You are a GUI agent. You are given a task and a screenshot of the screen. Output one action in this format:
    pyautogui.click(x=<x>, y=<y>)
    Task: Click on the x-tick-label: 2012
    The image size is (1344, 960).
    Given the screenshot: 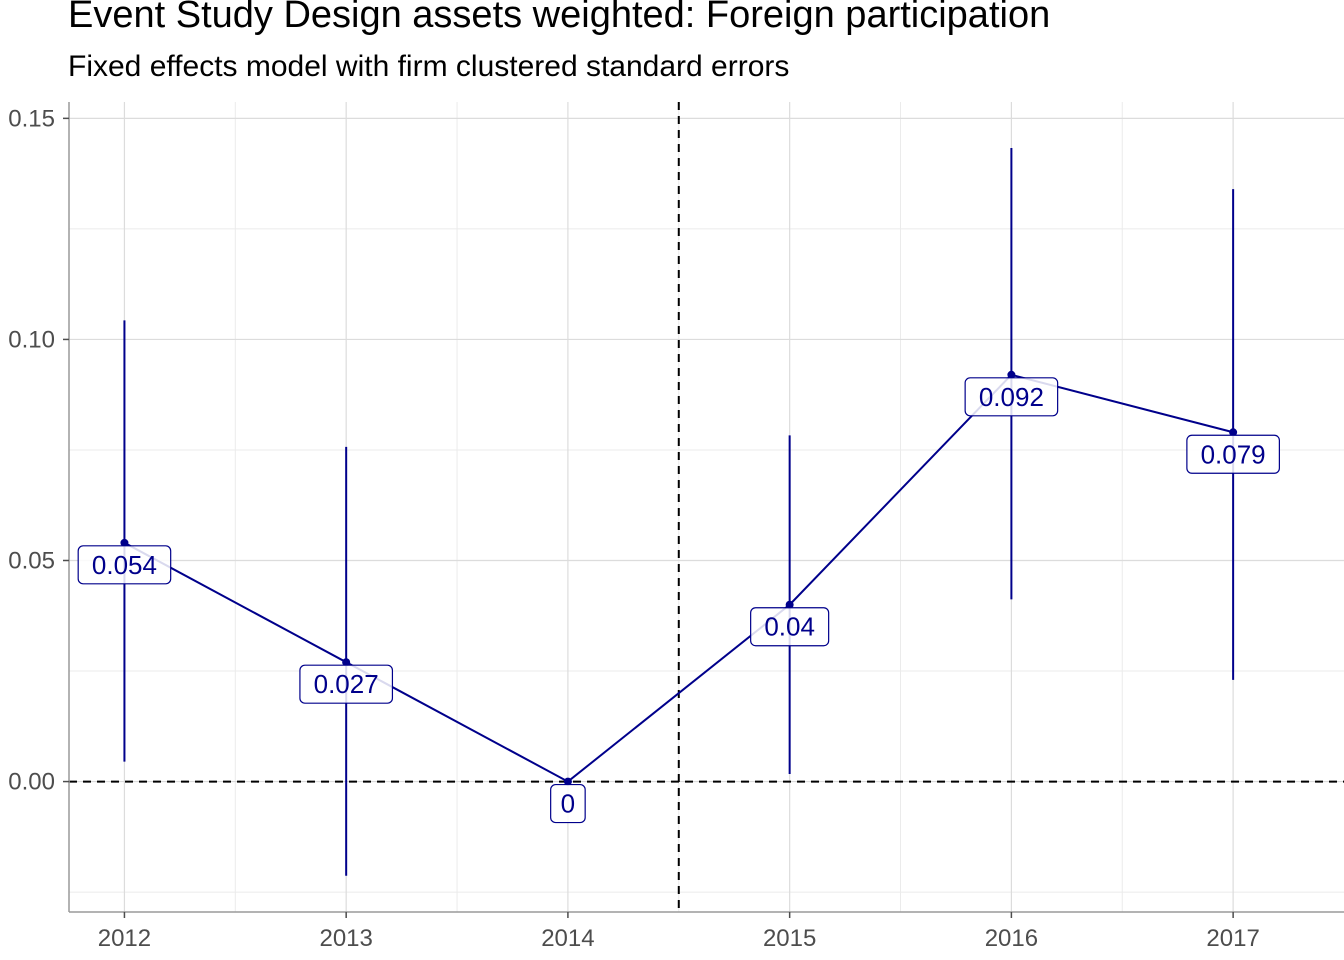 What is the action you would take?
    pyautogui.click(x=124, y=938)
    